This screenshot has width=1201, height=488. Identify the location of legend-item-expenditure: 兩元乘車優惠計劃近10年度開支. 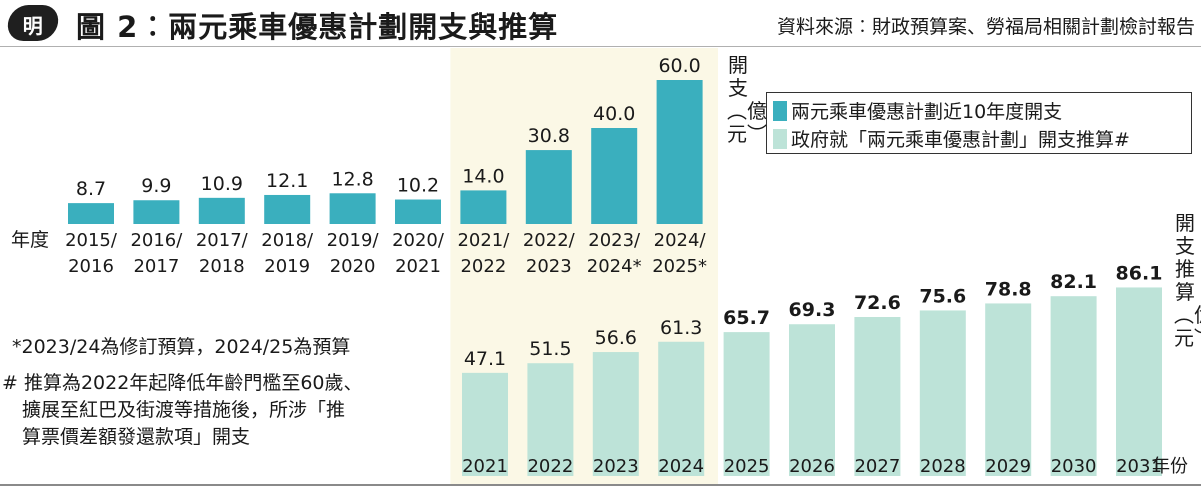
(917, 110).